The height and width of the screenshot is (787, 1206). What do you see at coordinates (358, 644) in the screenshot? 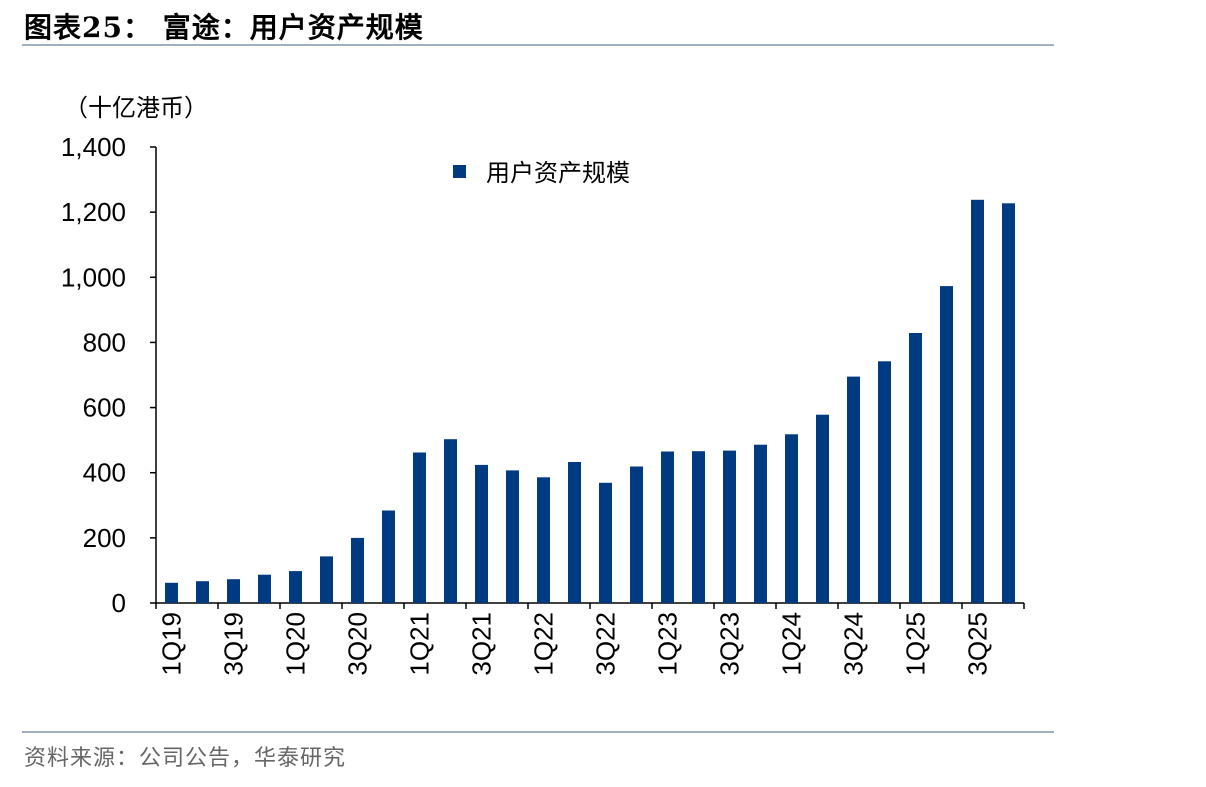
I see `x-tick-label: 3Q20` at bounding box center [358, 644].